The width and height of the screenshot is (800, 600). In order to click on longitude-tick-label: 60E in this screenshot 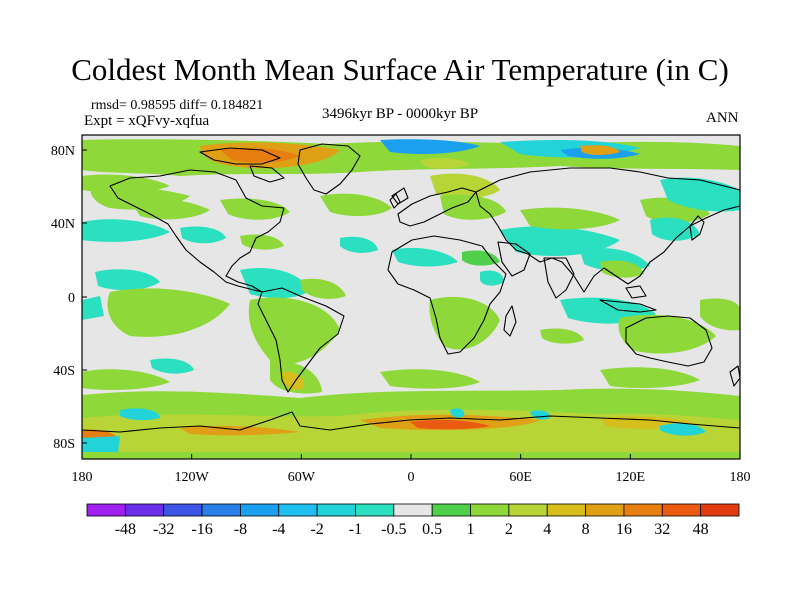, I will do `click(520, 477)`.